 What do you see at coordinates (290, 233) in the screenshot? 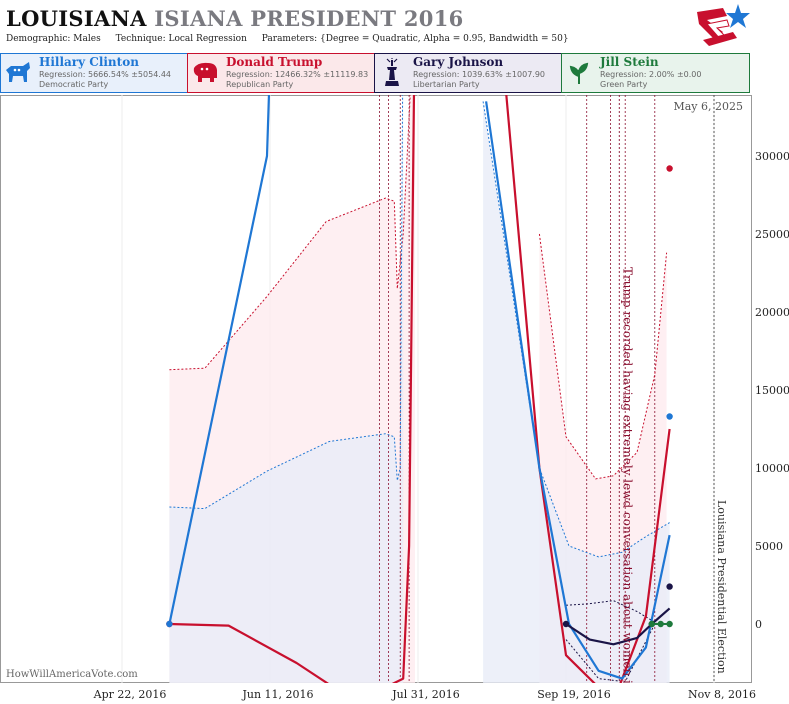
I see `trump-upper-bound` at bounding box center [290, 233].